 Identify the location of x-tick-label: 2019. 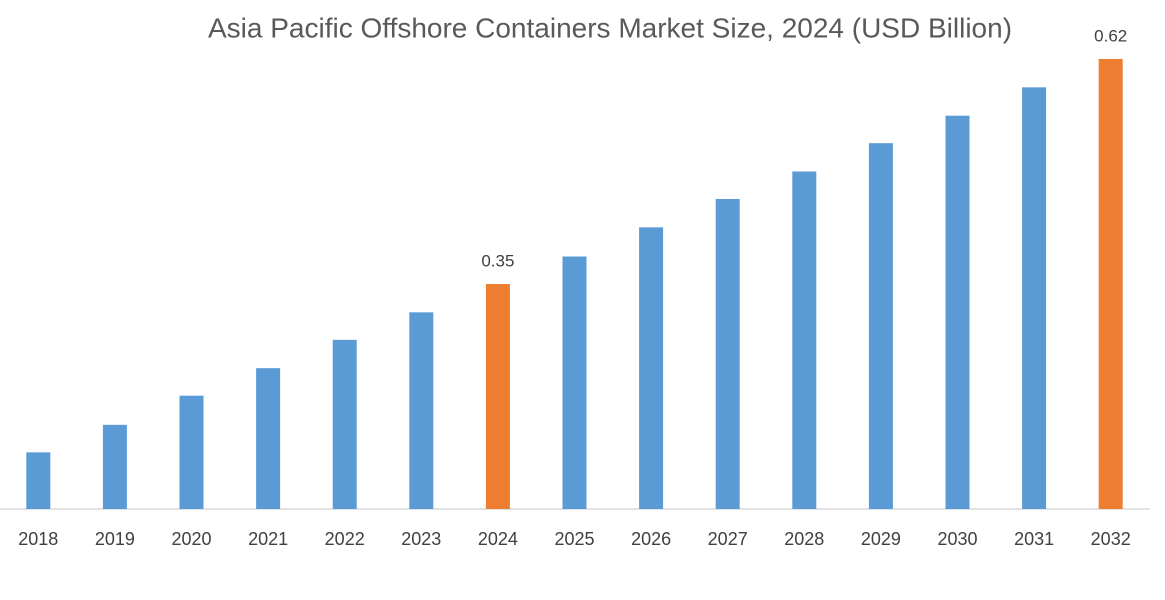
(115, 539).